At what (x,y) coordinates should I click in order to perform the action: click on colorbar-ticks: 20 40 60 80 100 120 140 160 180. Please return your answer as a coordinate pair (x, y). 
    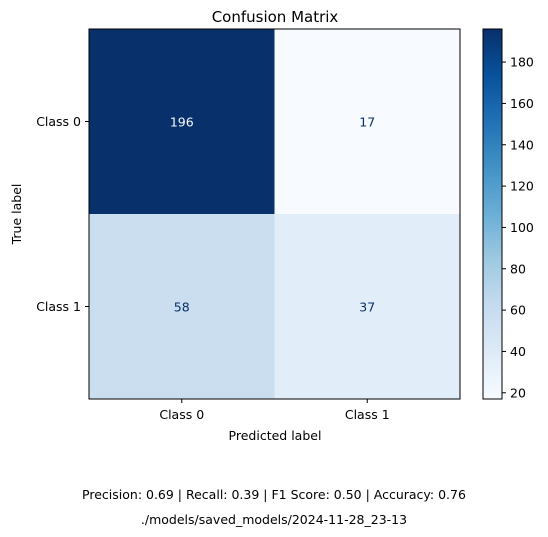
    Looking at the image, I should click on (518, 227).